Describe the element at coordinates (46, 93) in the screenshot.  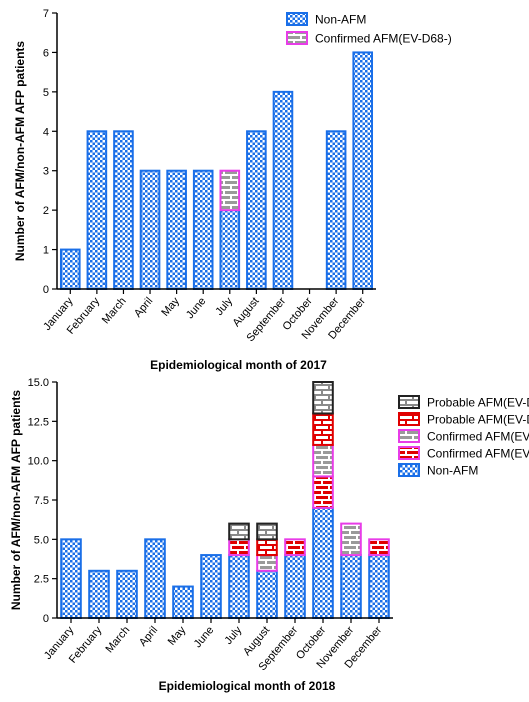
I see `y-tick-label: 5` at that location.